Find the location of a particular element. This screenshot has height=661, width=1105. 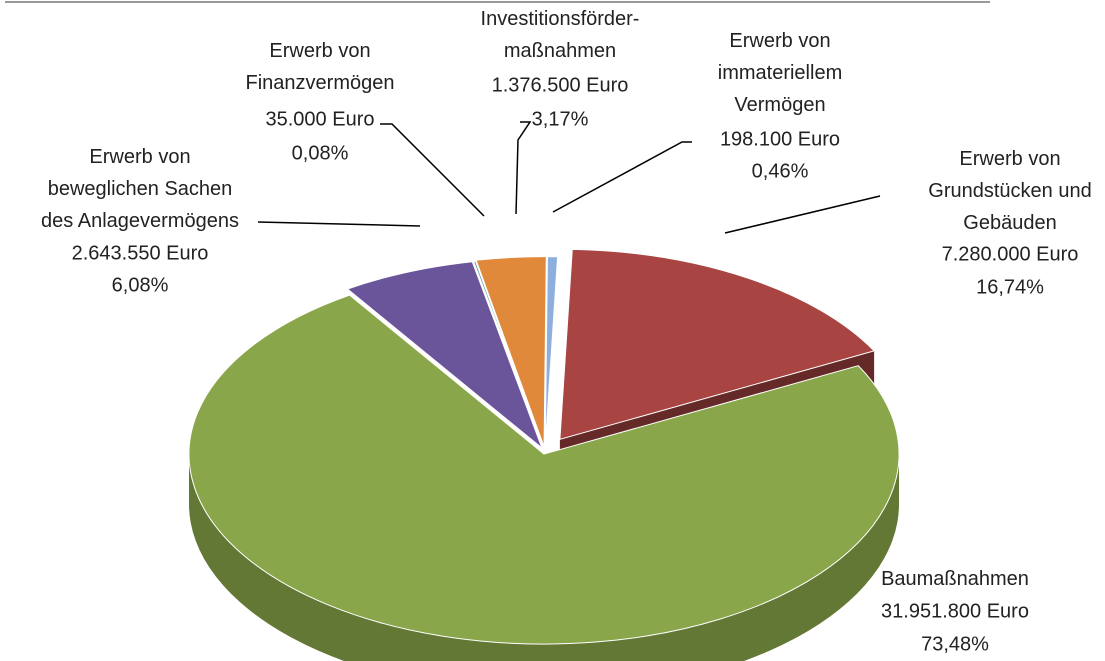

category-label: Investitionsförder-maßnahmen is located at coordinates (560, 35).